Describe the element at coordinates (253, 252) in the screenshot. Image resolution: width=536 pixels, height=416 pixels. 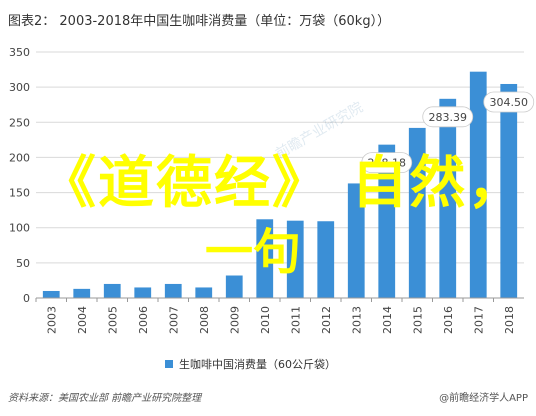
I see `overlay-text-line2: 一句` at that location.